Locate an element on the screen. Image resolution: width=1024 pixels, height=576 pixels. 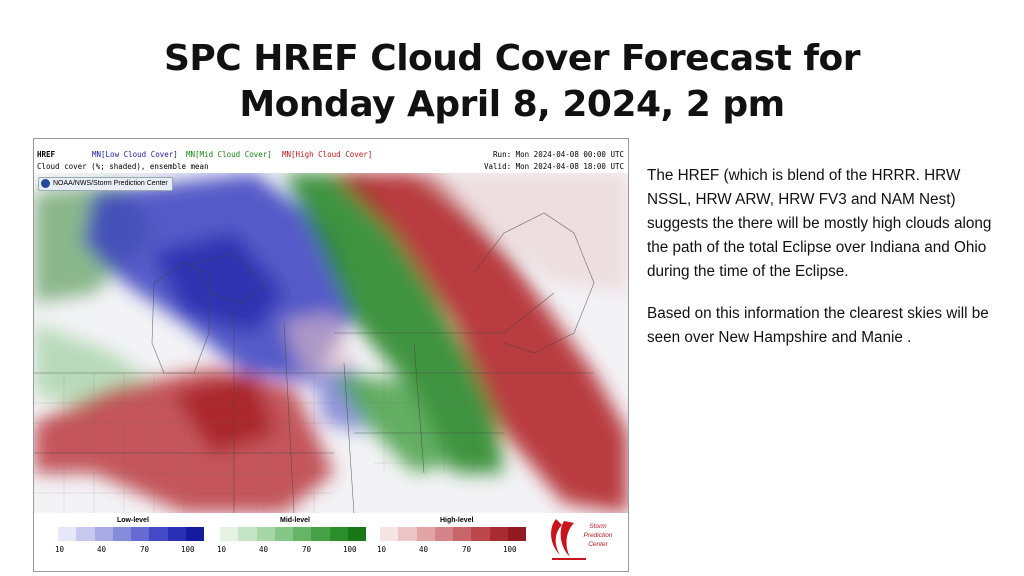
spc-logo-text-center: Center is located at coordinates (598, 544).